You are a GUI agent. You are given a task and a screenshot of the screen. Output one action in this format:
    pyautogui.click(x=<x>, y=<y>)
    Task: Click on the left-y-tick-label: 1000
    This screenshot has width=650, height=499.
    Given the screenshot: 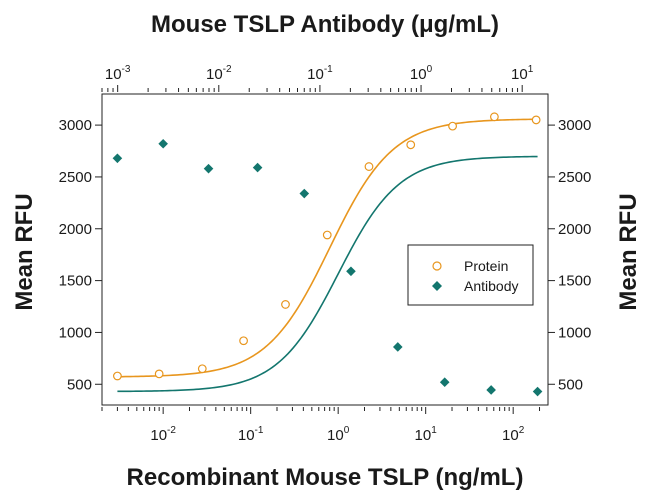 What is the action you would take?
    pyautogui.click(x=75, y=332)
    